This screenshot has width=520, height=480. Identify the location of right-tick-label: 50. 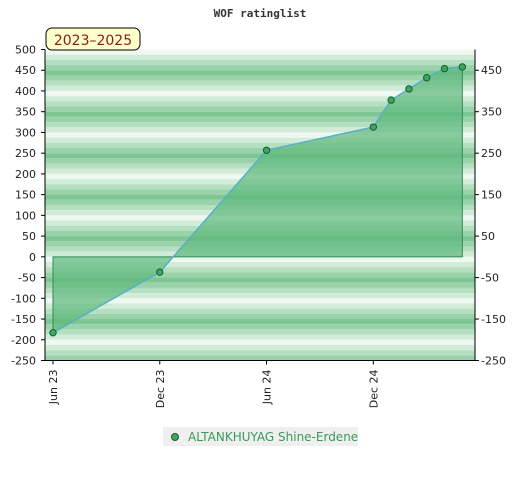
(488, 236).